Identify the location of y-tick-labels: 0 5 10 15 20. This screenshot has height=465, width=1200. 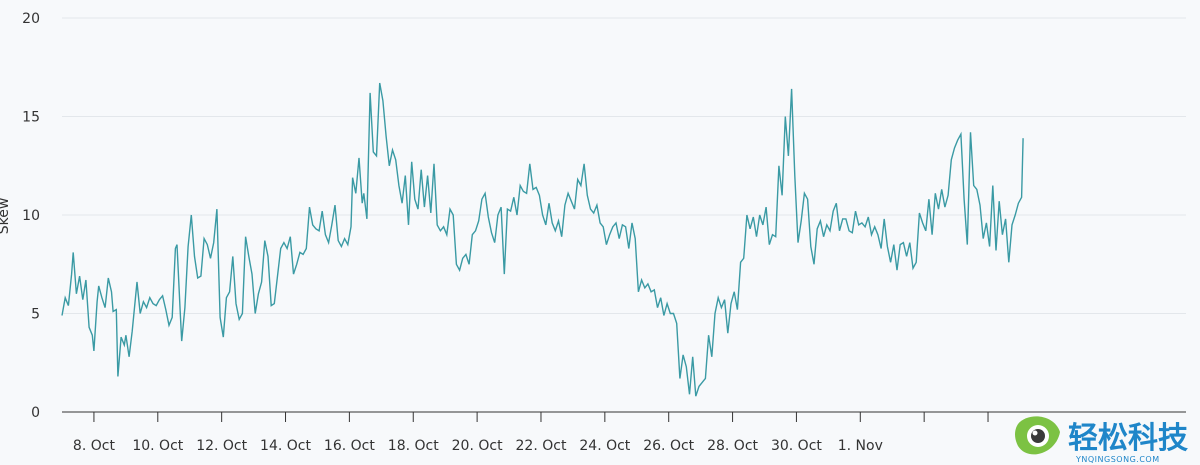
(31, 216).